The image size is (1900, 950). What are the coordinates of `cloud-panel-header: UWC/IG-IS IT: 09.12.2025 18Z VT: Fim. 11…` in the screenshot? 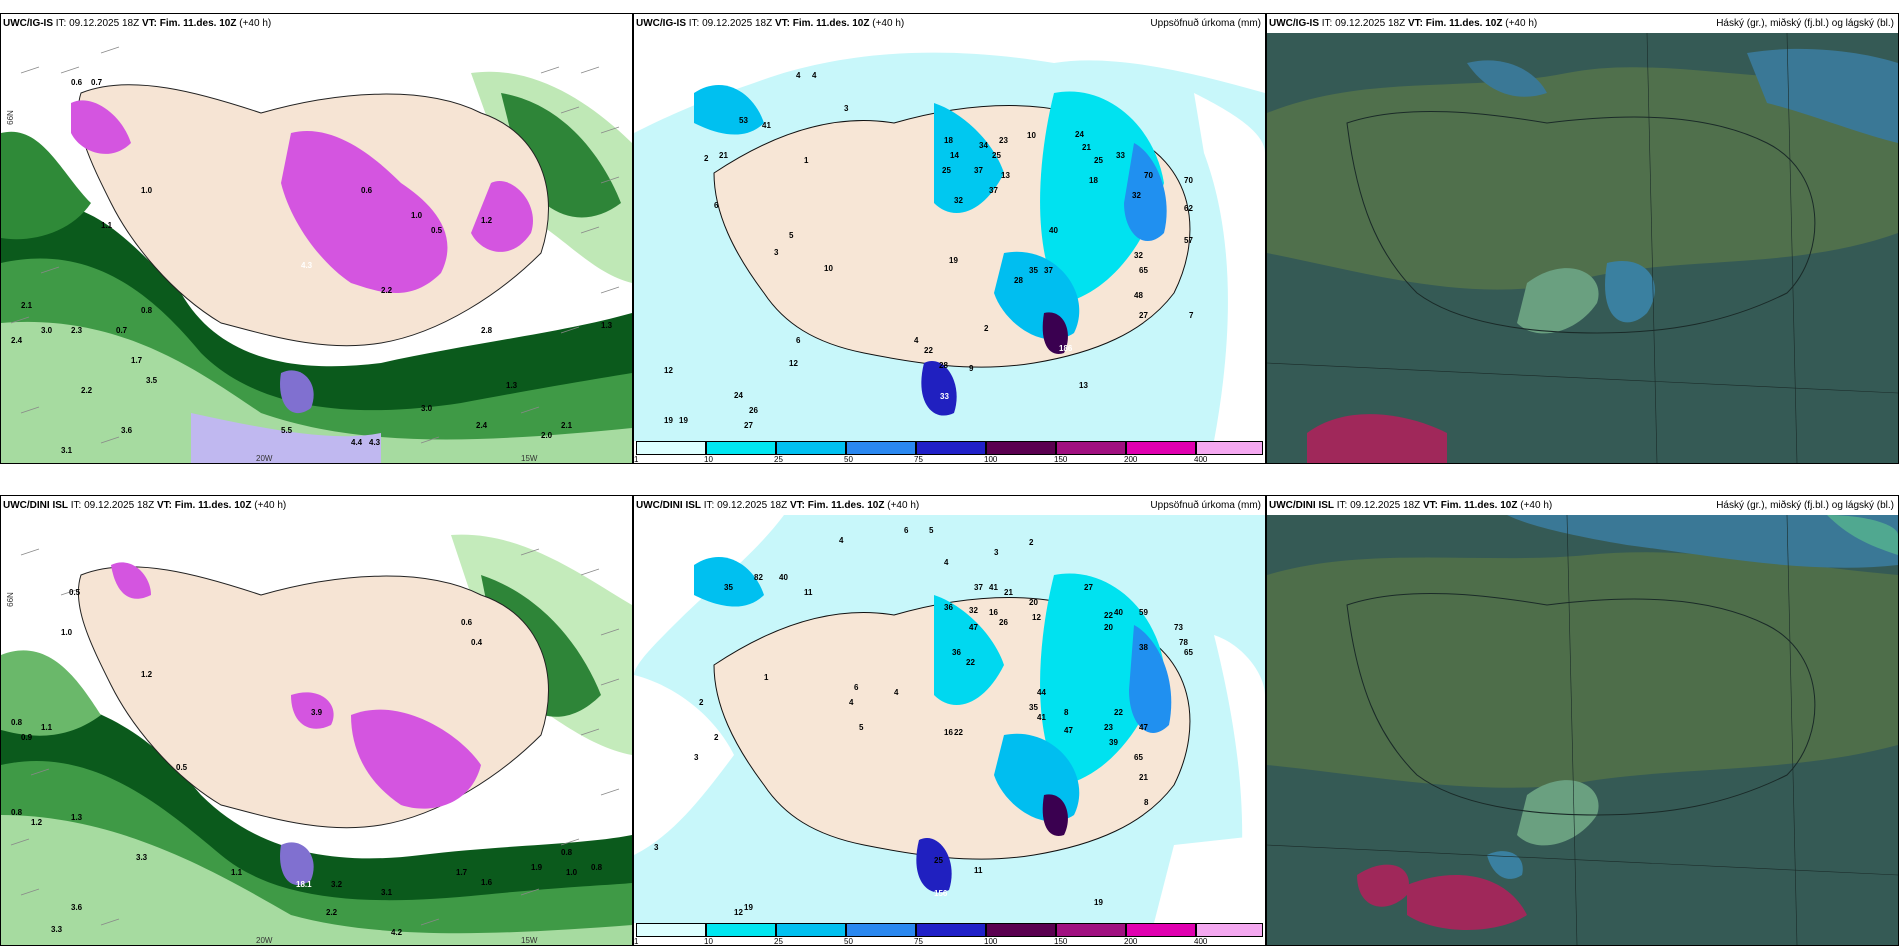 It's located at (1582, 23).